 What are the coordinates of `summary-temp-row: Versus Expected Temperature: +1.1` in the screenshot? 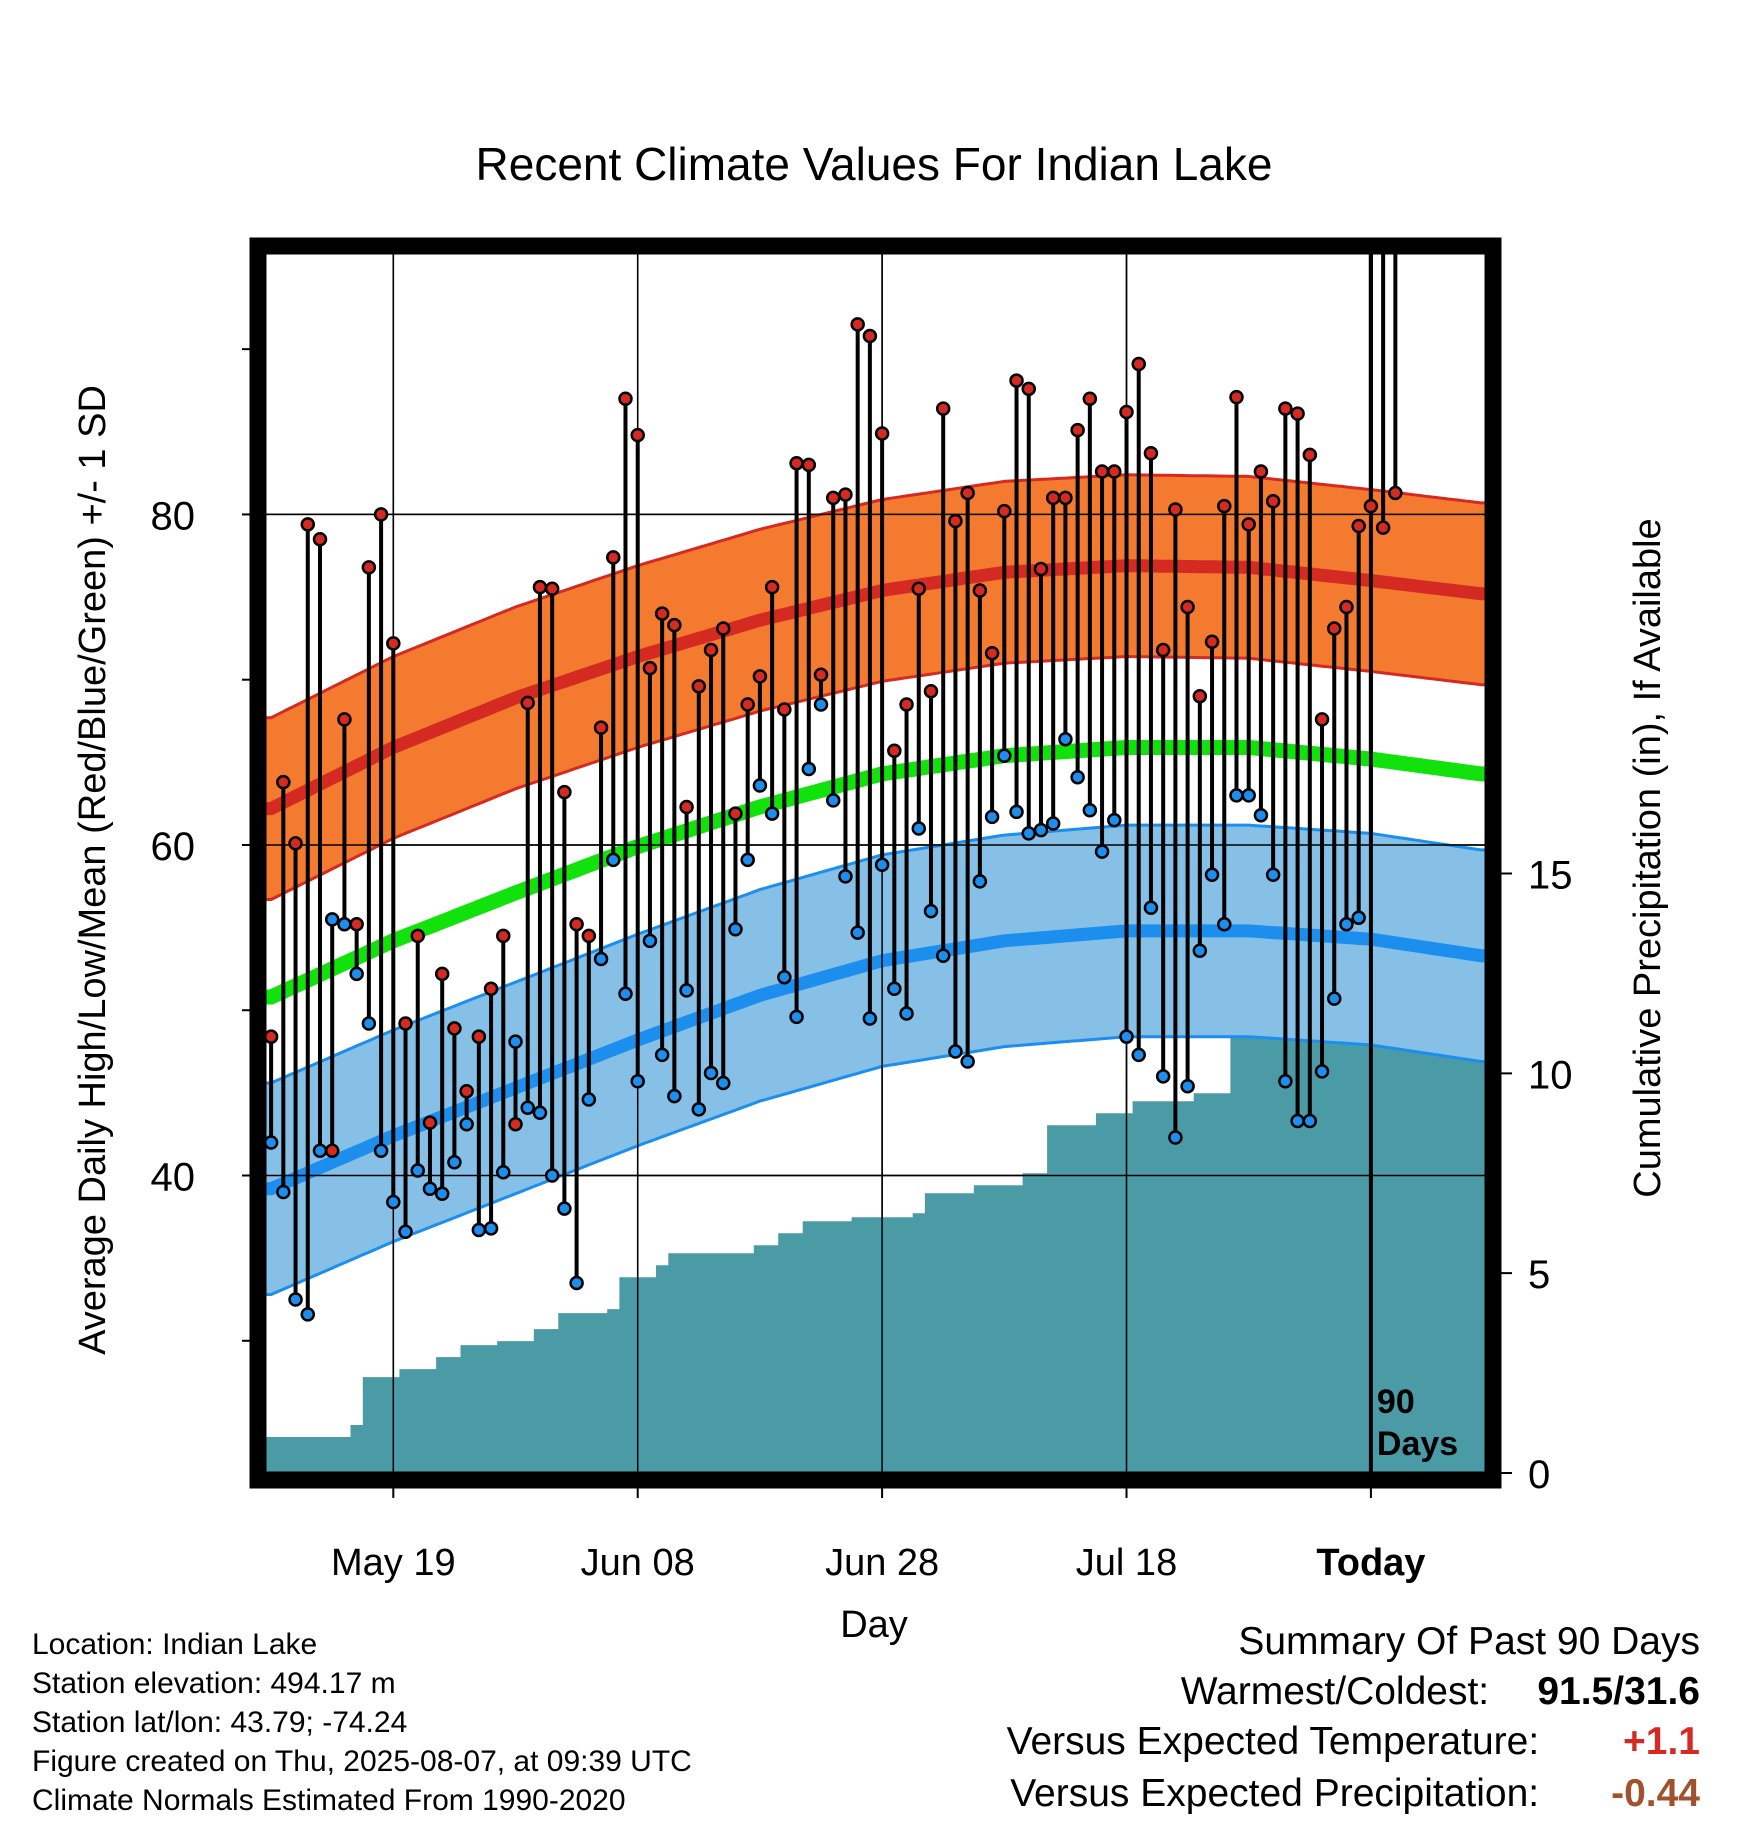 It's located at (1353, 1742).